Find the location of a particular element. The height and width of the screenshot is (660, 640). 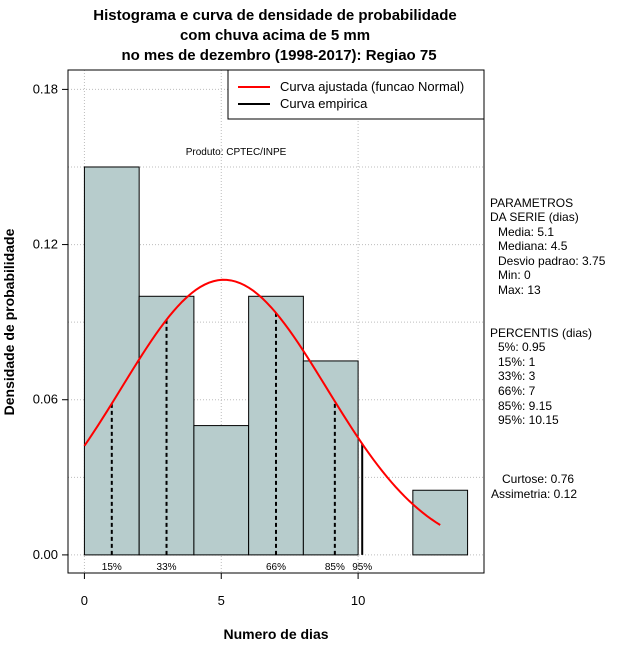

percentile-label: 95% is located at coordinates (362, 567).